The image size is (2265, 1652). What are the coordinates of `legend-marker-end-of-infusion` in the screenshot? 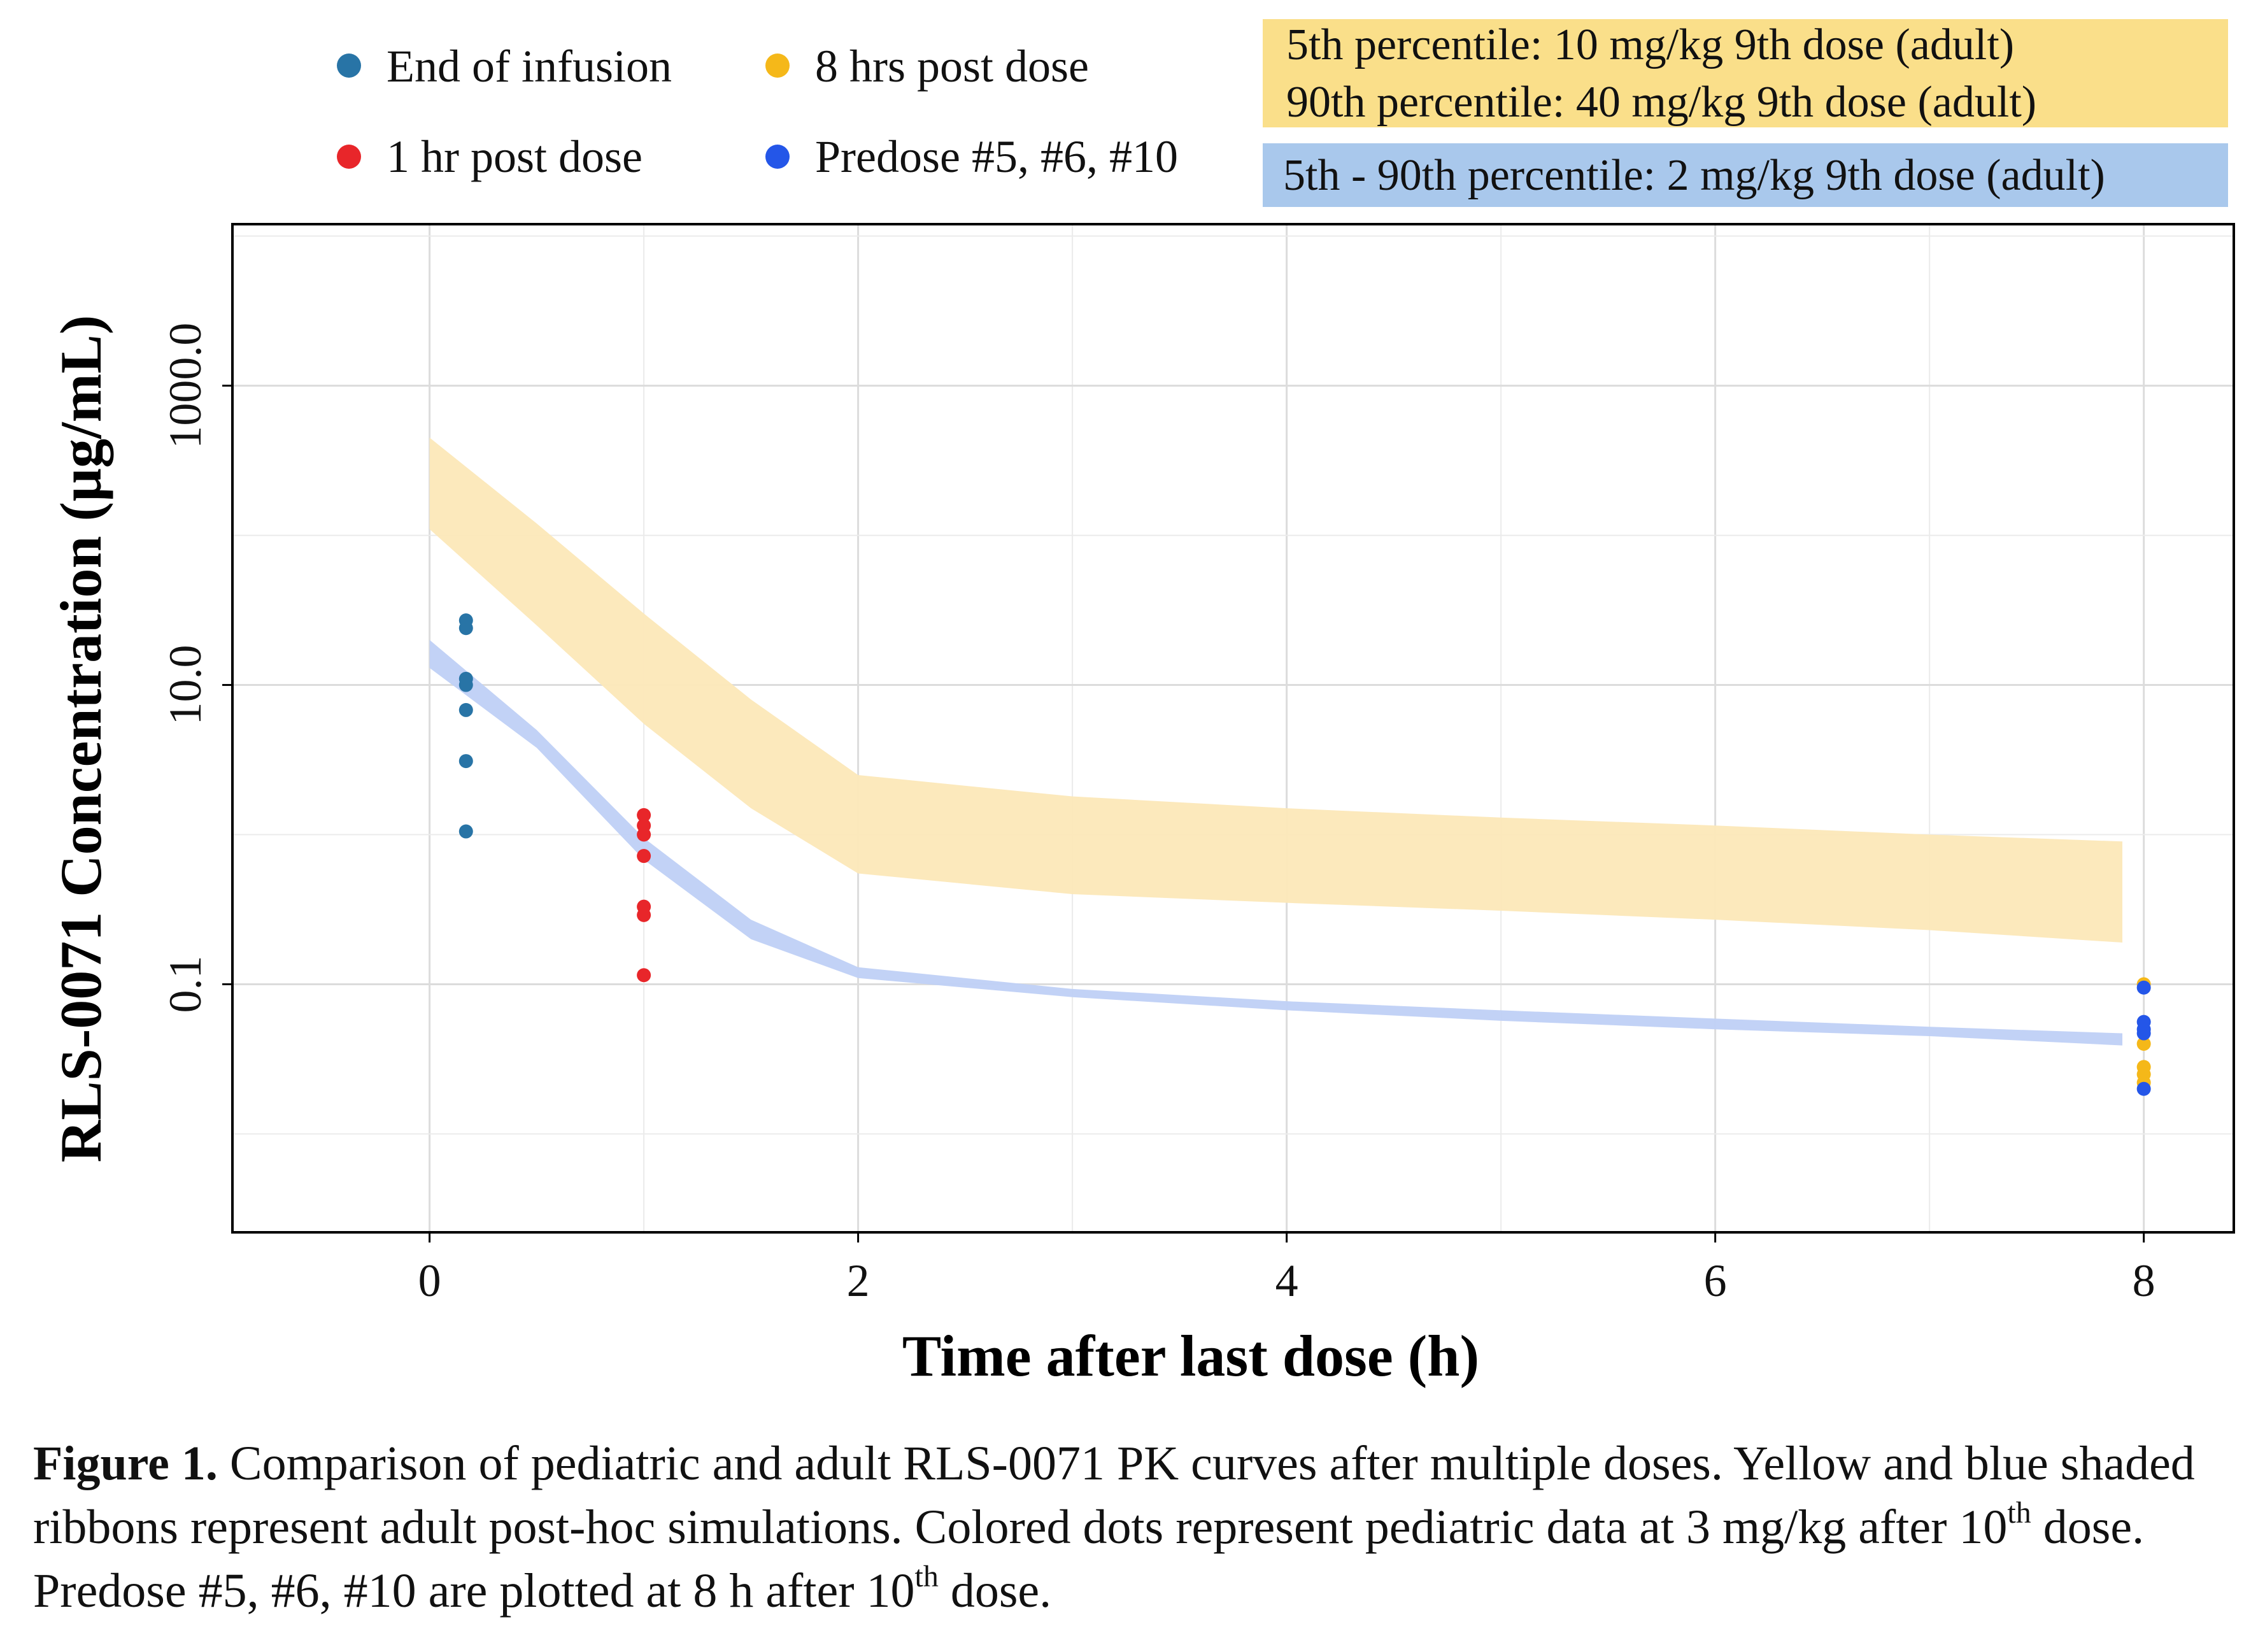 It's located at (349, 66).